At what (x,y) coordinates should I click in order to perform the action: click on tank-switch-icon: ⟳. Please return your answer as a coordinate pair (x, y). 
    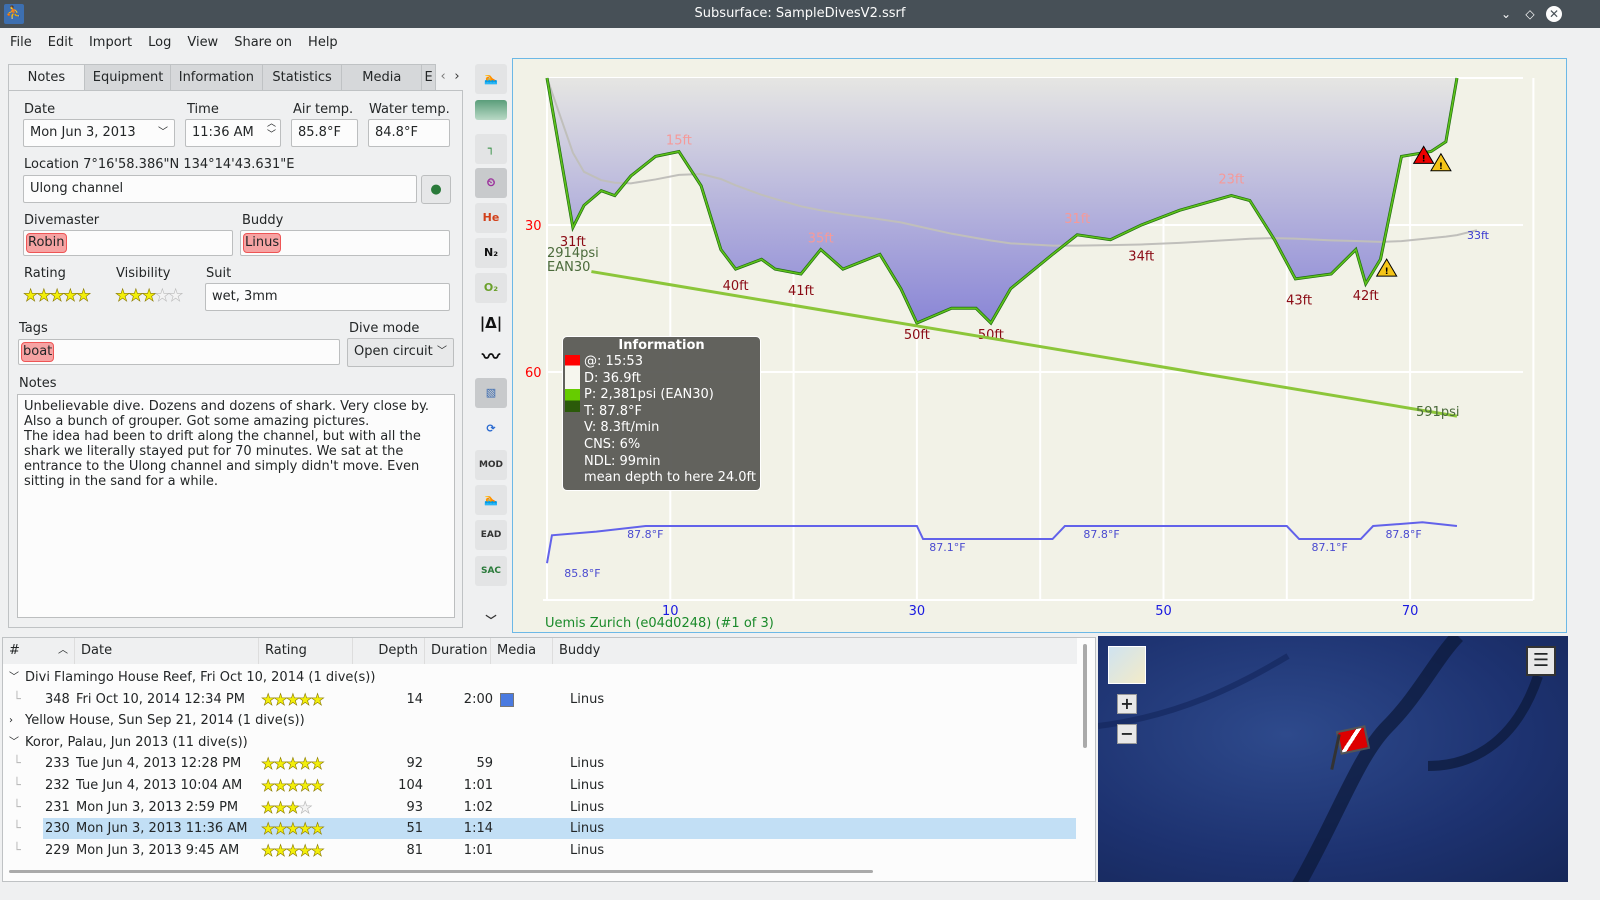
    Looking at the image, I should click on (491, 428).